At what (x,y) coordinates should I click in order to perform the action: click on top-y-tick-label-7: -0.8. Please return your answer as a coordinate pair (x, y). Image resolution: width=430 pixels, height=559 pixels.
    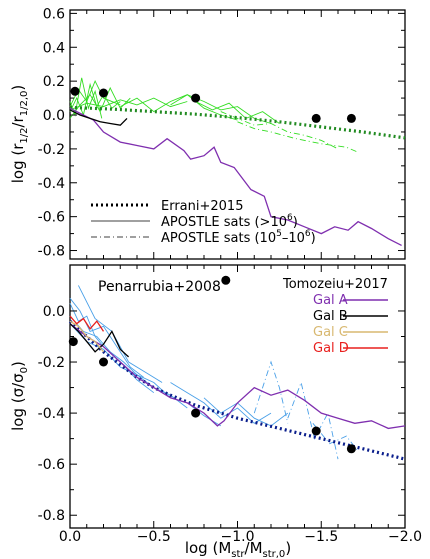
    Looking at the image, I should click on (51, 252).